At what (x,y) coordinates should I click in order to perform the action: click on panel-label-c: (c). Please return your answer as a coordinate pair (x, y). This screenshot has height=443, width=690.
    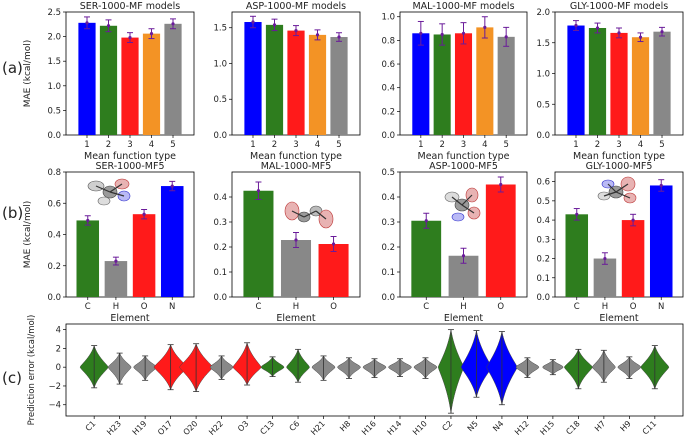
    Looking at the image, I should click on (12, 378).